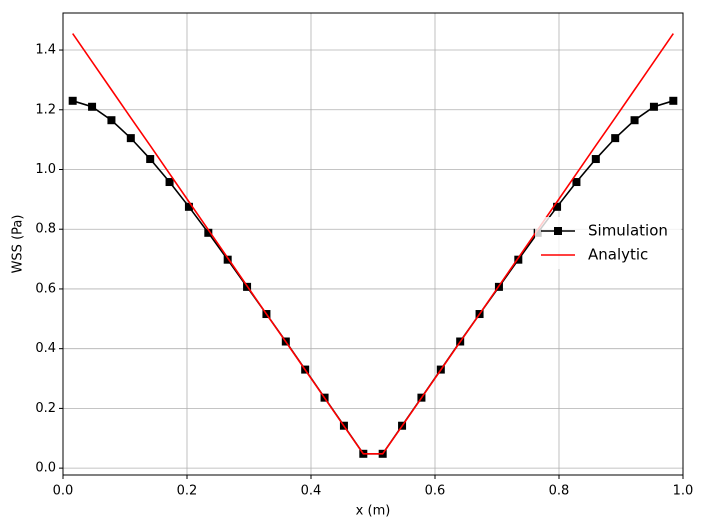 This screenshot has height=532, width=704. I want to click on x-axis-label: x (m), so click(373, 511).